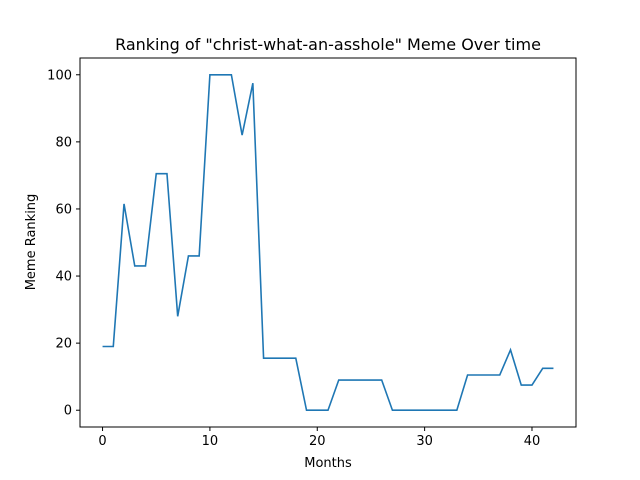 The height and width of the screenshot is (480, 640). Describe the element at coordinates (328, 463) in the screenshot. I see `x-axis-label: Months` at that location.